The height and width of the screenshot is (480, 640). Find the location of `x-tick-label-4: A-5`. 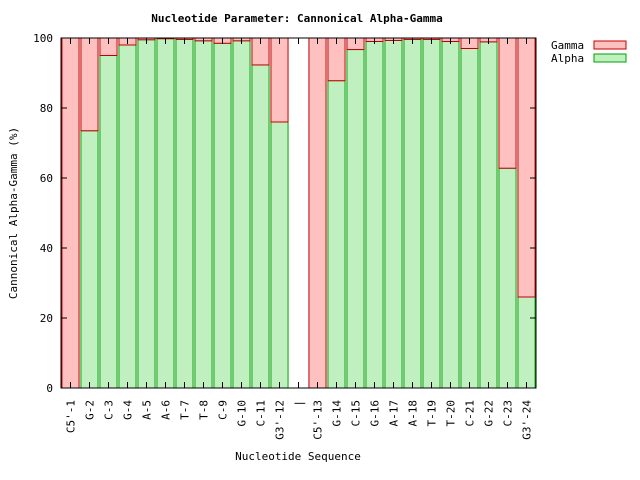

x-tick-label-4: A-5 is located at coordinates (147, 410).